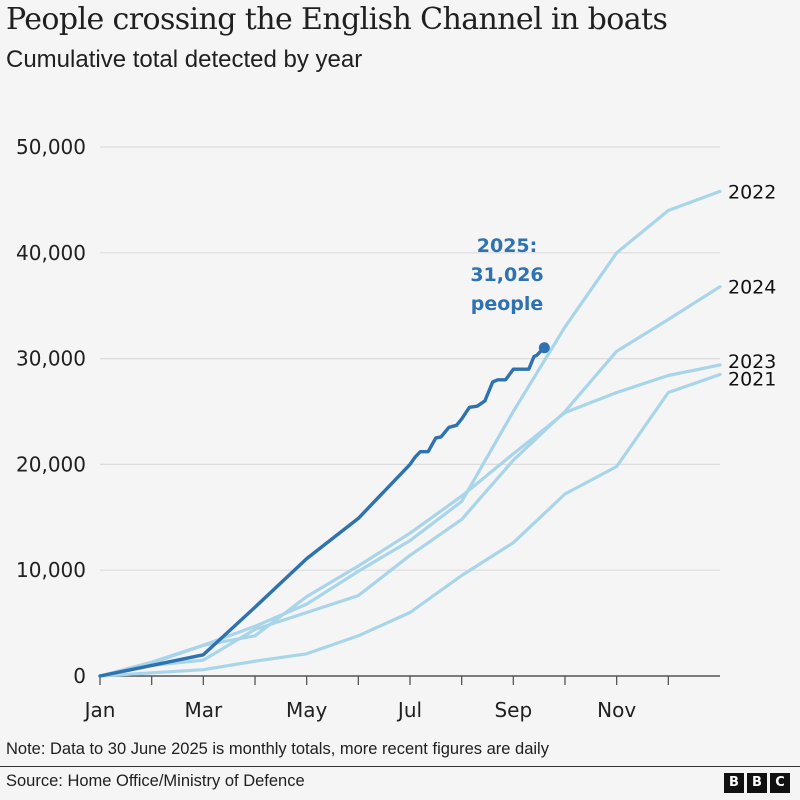 The image size is (800, 800). I want to click on x-axis-tick-labels: Jan Mar May Jul Sep Nov, so click(360, 710).